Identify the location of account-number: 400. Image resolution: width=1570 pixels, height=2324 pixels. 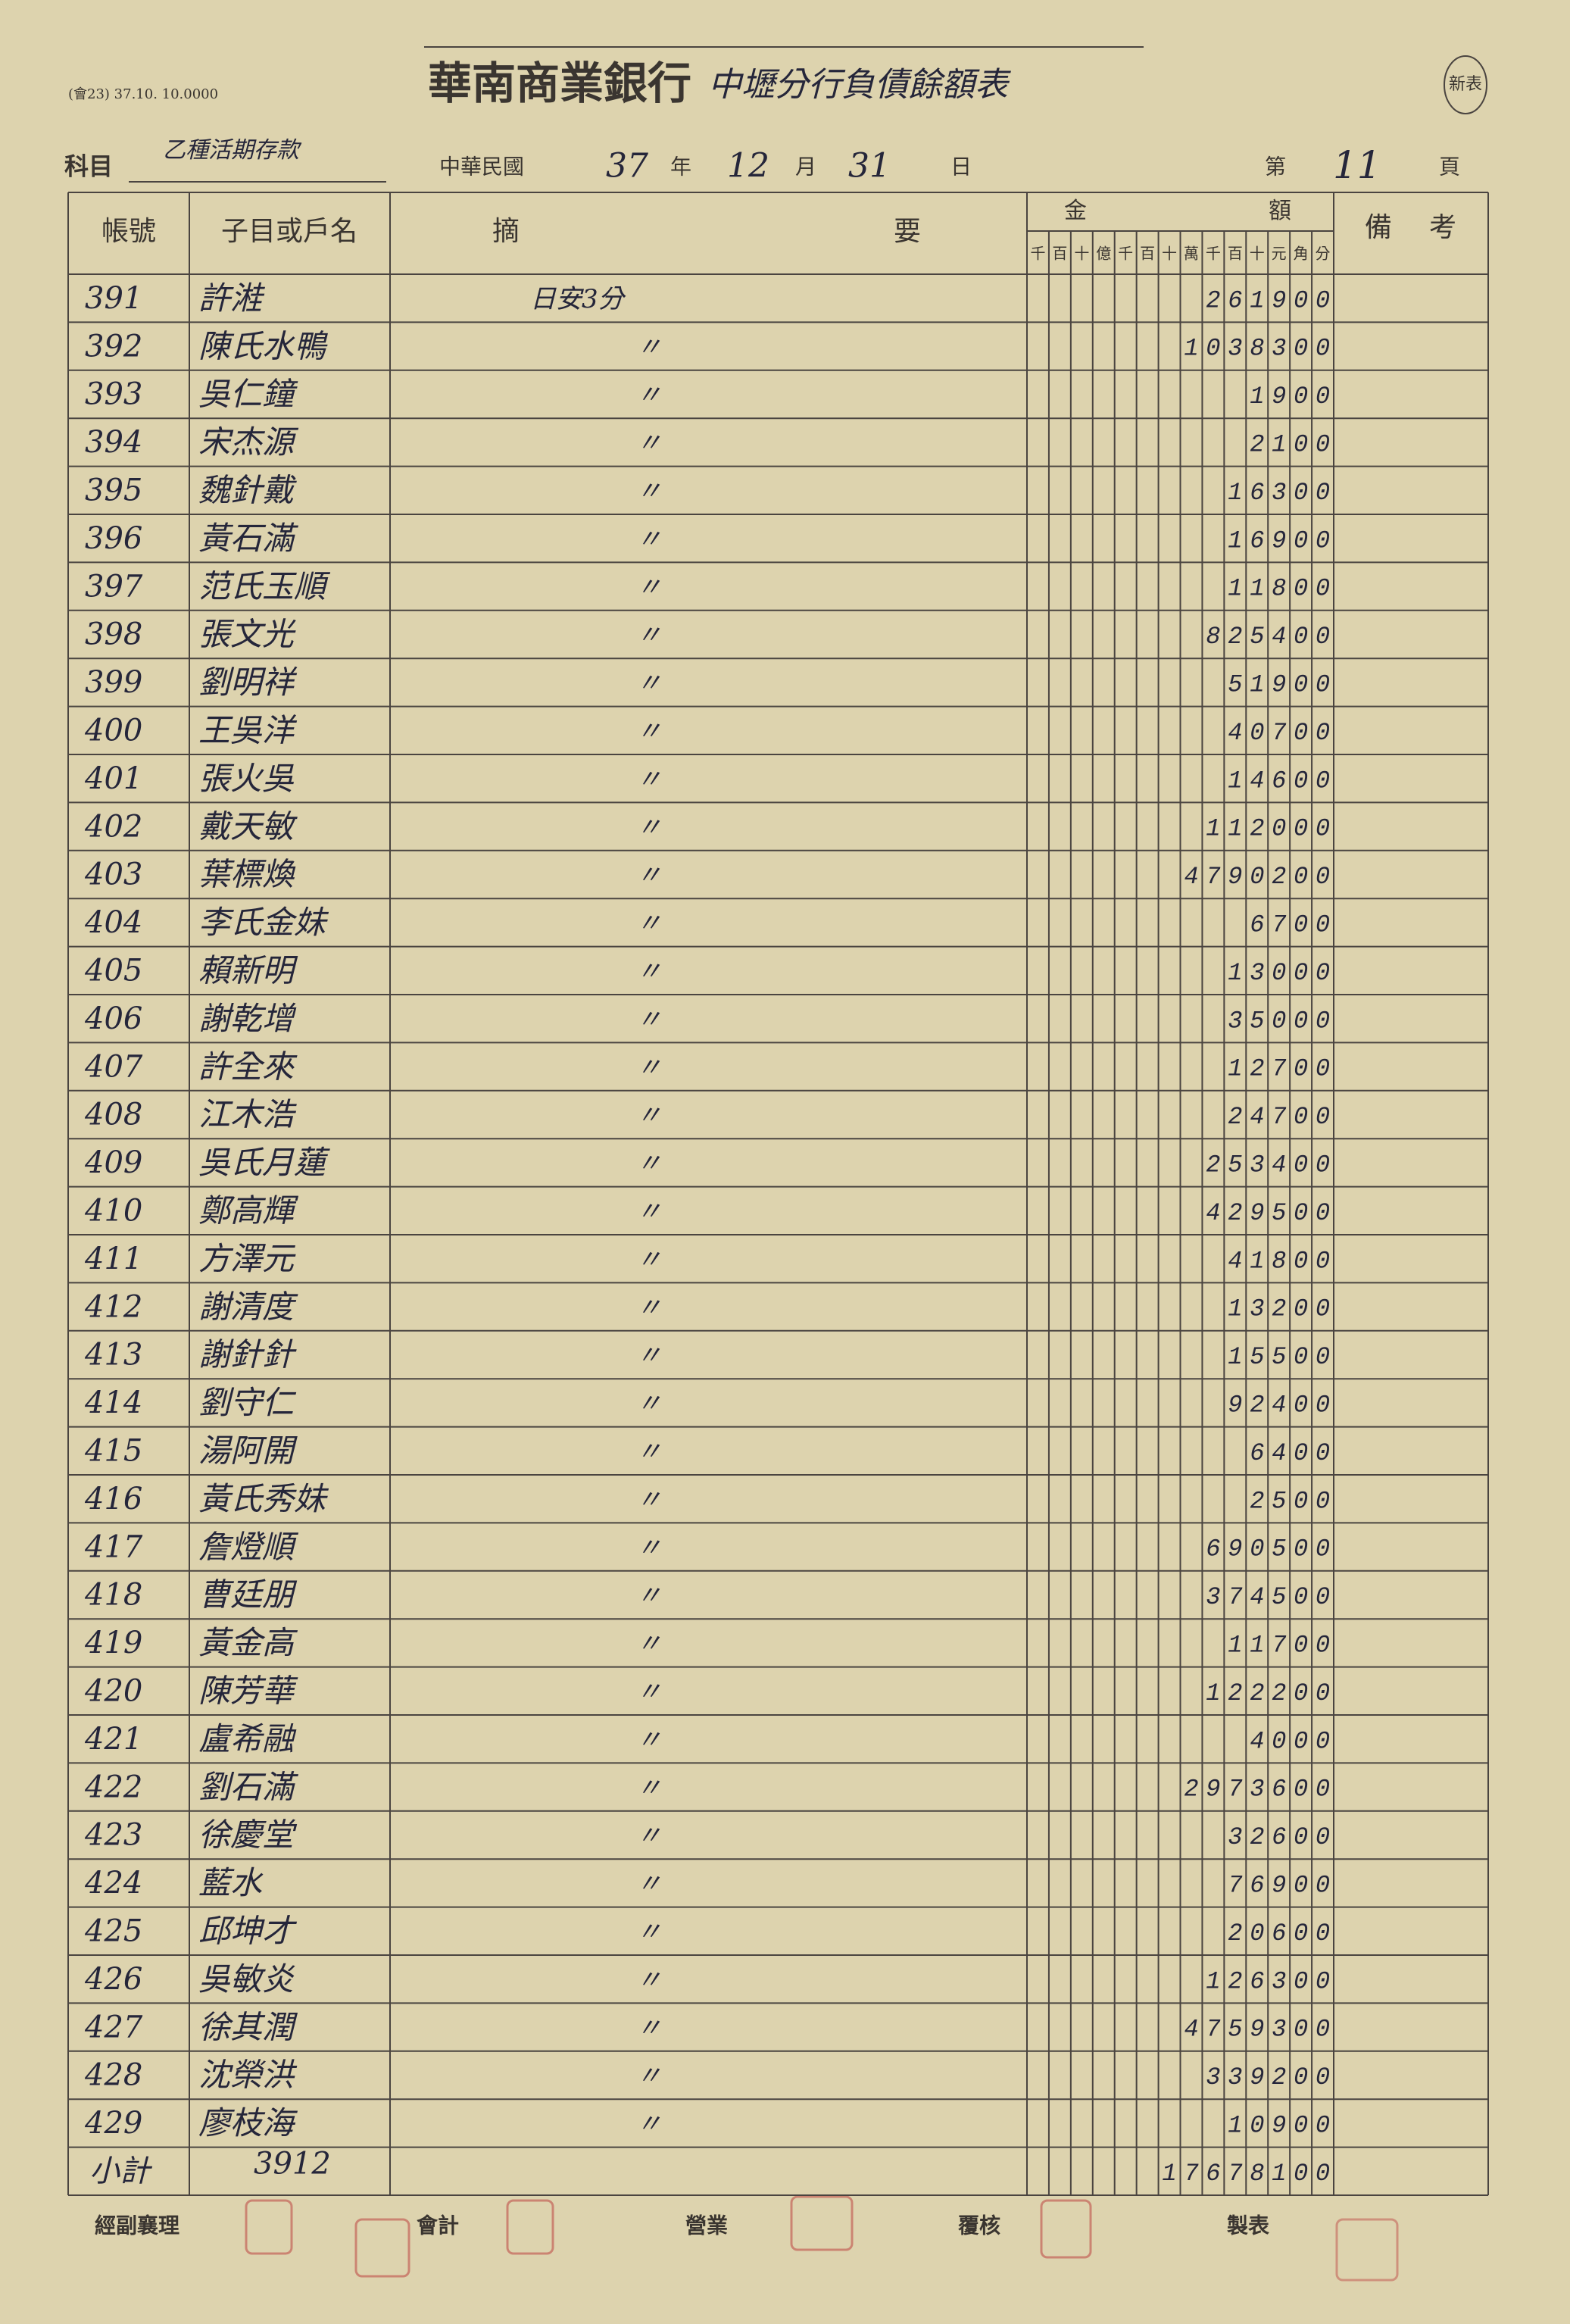
(113, 730).